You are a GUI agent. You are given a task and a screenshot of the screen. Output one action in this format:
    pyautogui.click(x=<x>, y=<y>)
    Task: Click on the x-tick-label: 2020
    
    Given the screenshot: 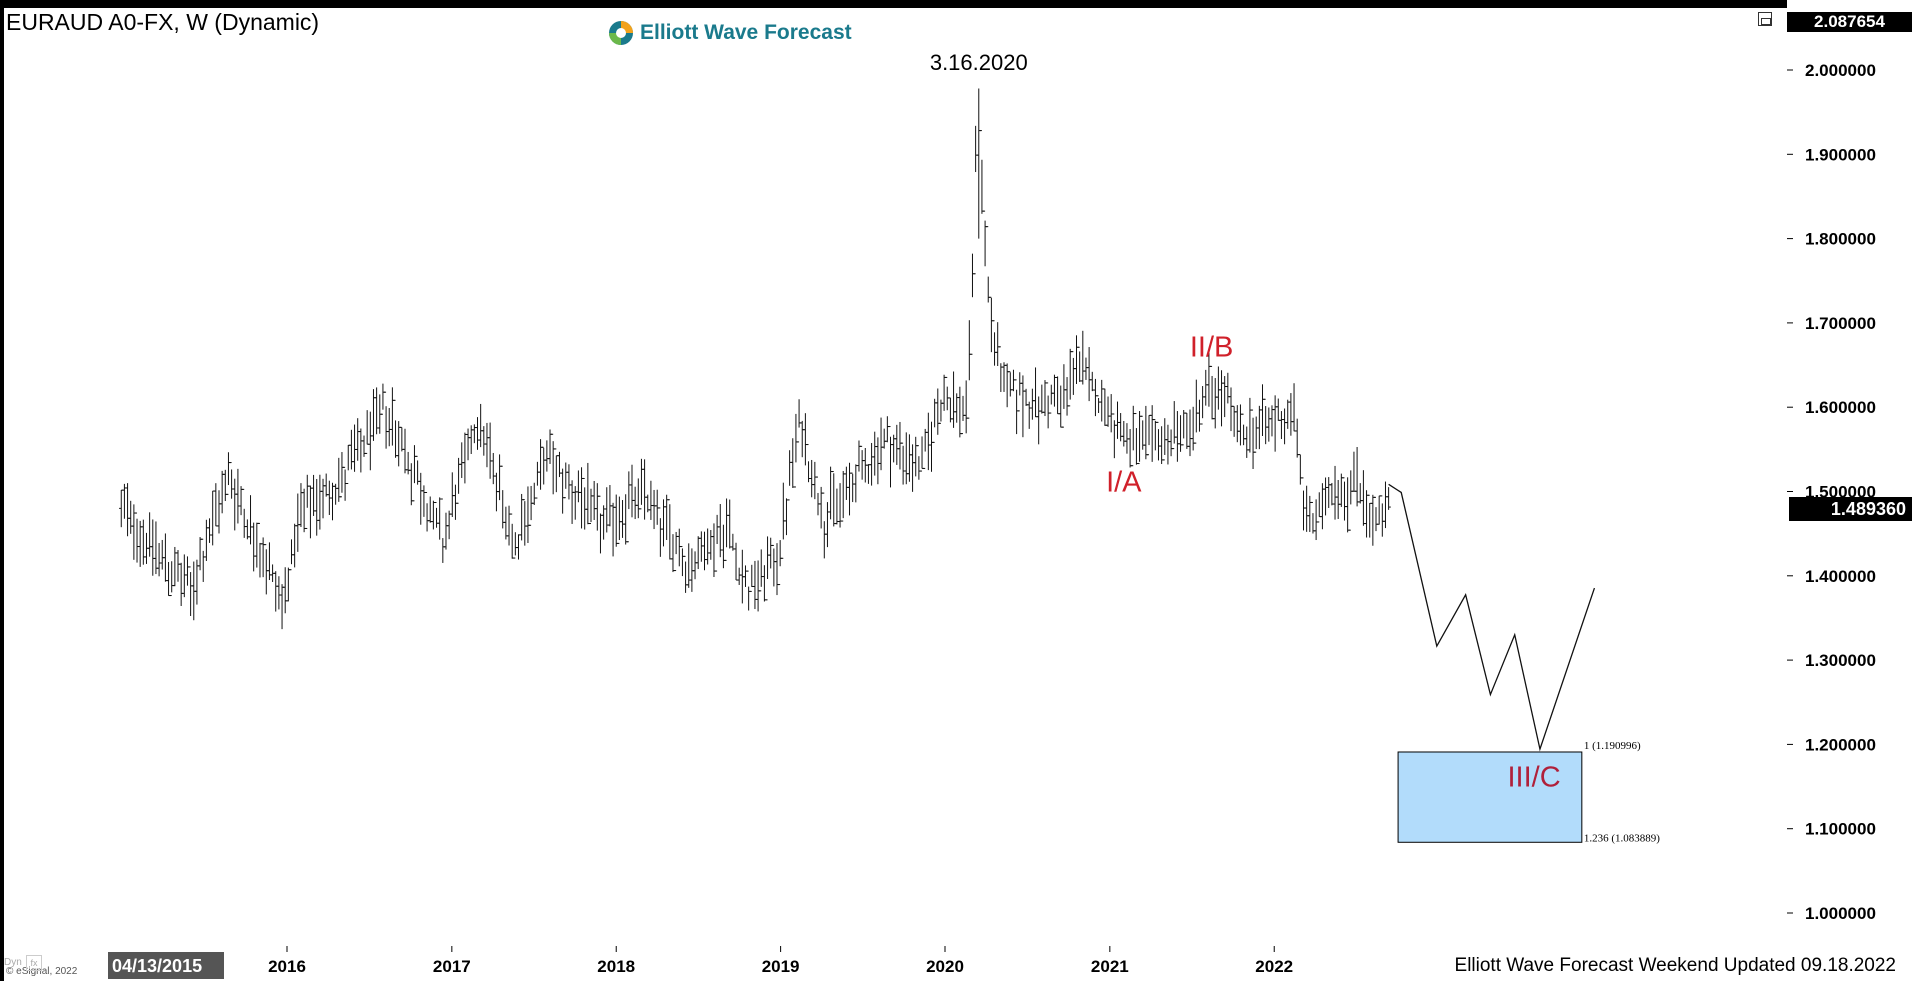 What is the action you would take?
    pyautogui.click(x=945, y=966)
    